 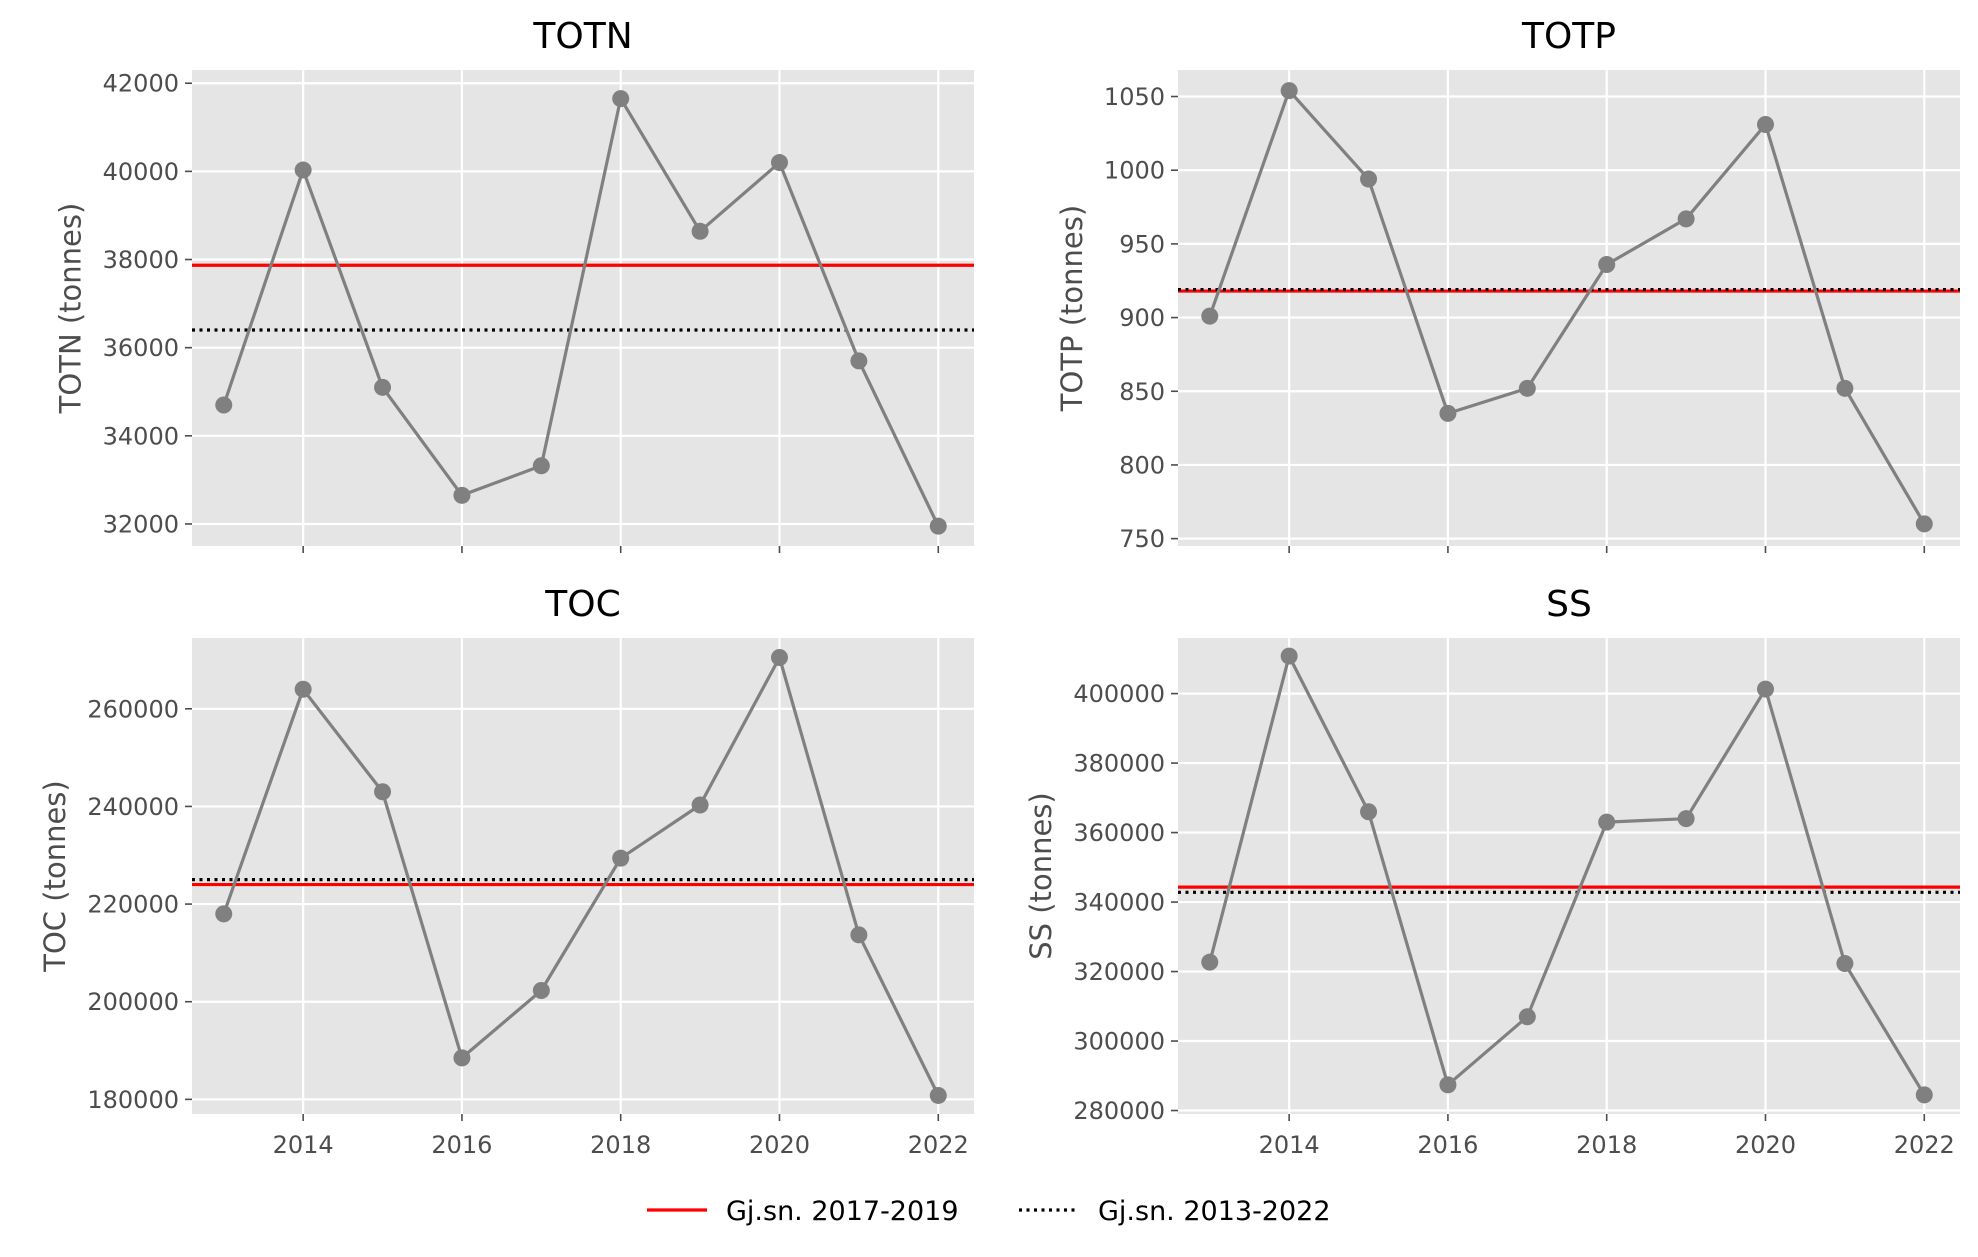 What do you see at coordinates (141, 524) in the screenshot?
I see `y-tick-label: 32000` at bounding box center [141, 524].